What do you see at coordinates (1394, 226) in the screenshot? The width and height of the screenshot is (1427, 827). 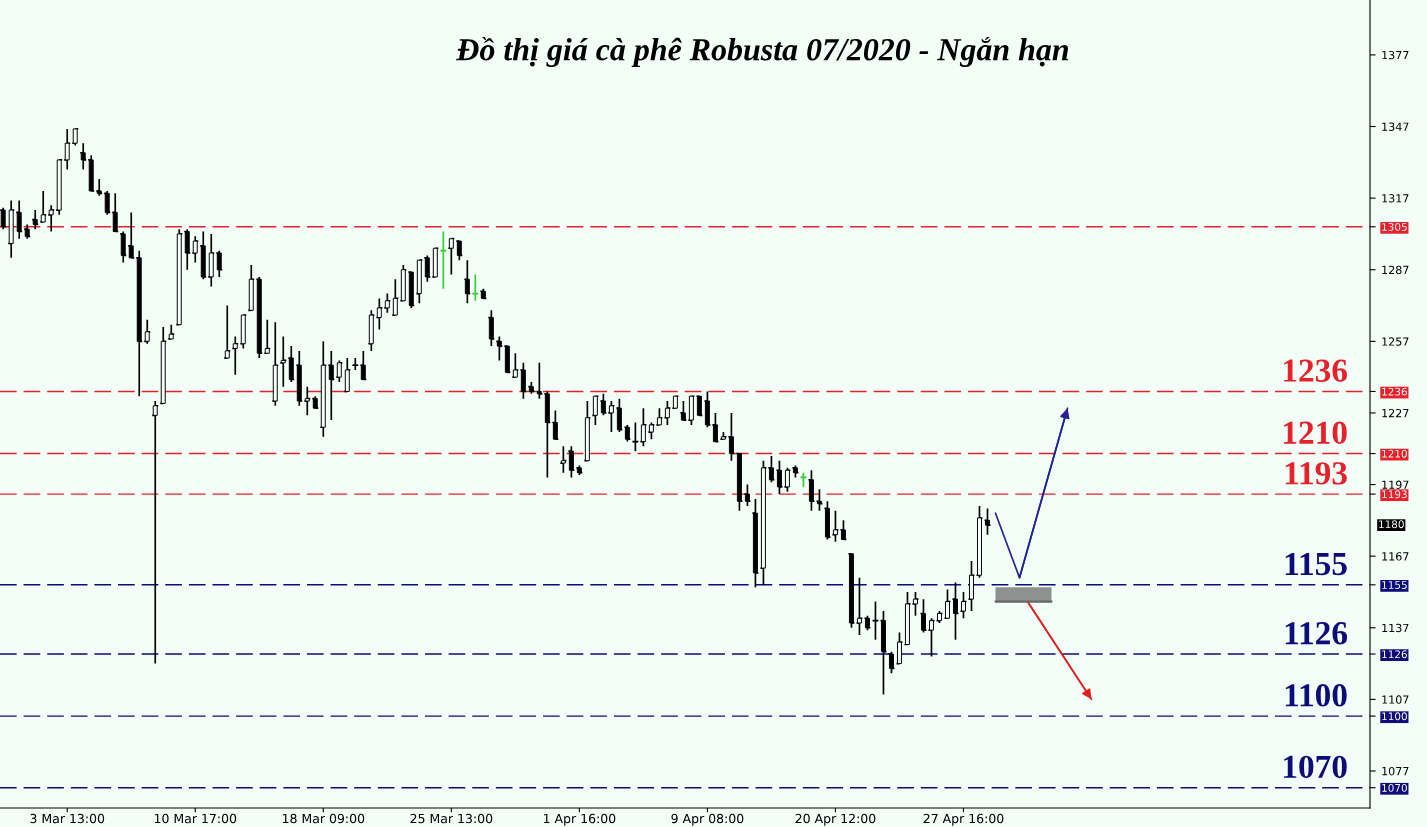 I see `y-tick-label: 1305` at bounding box center [1394, 226].